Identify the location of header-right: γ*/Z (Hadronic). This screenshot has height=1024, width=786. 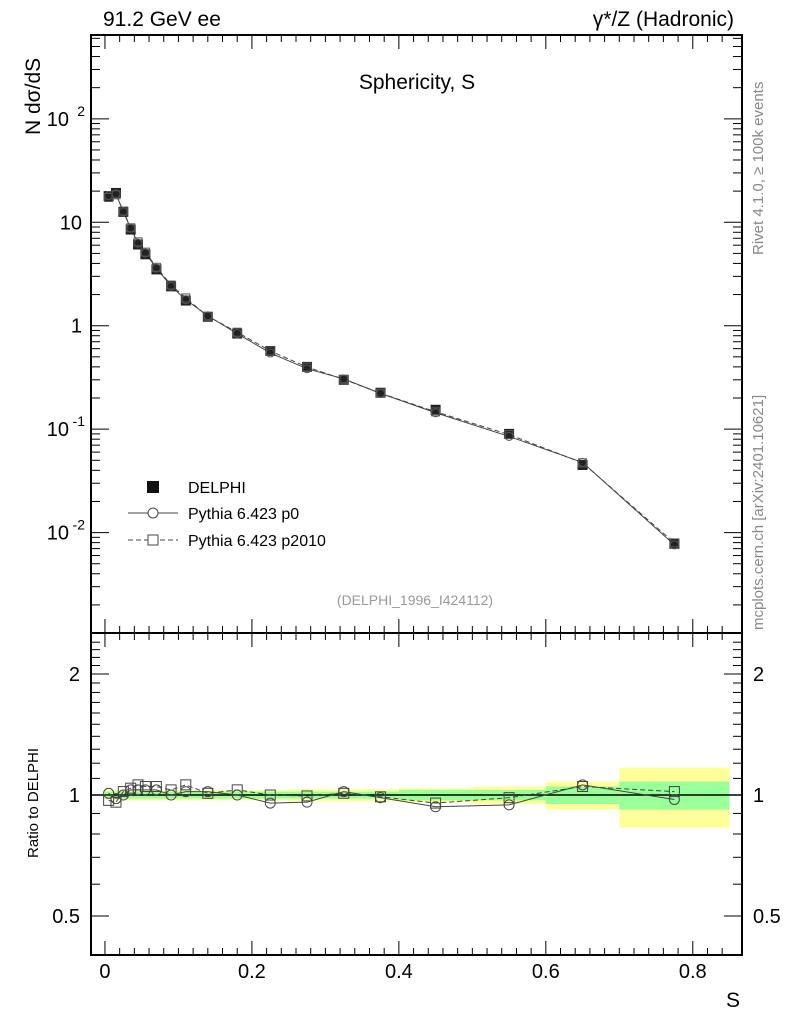
(663, 19).